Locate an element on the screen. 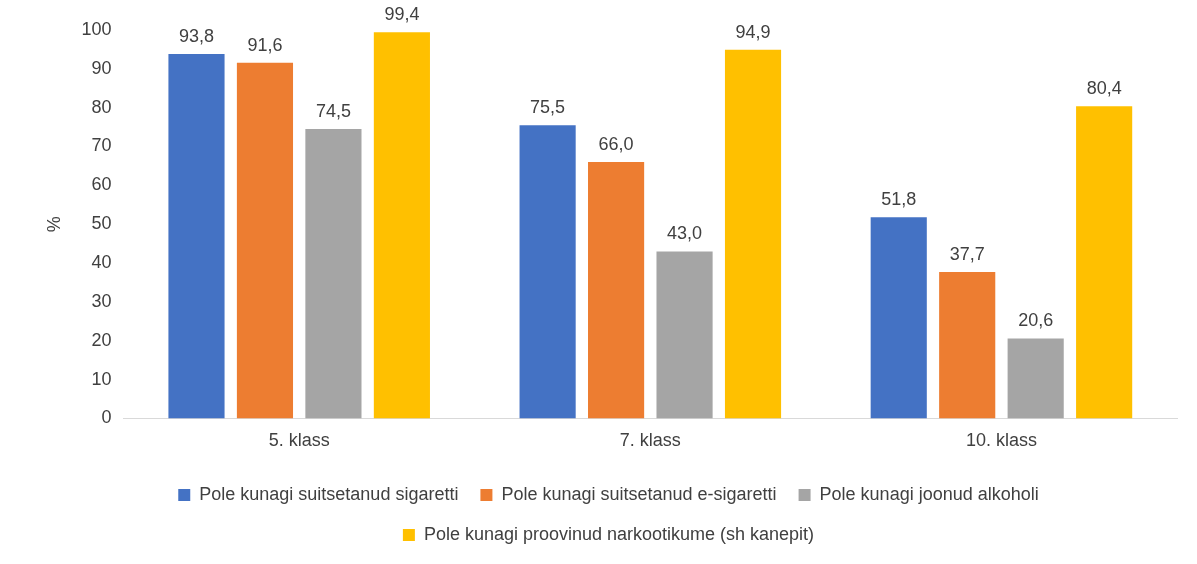 The height and width of the screenshot is (564, 1197). data-label: 99,4 is located at coordinates (402, 14).